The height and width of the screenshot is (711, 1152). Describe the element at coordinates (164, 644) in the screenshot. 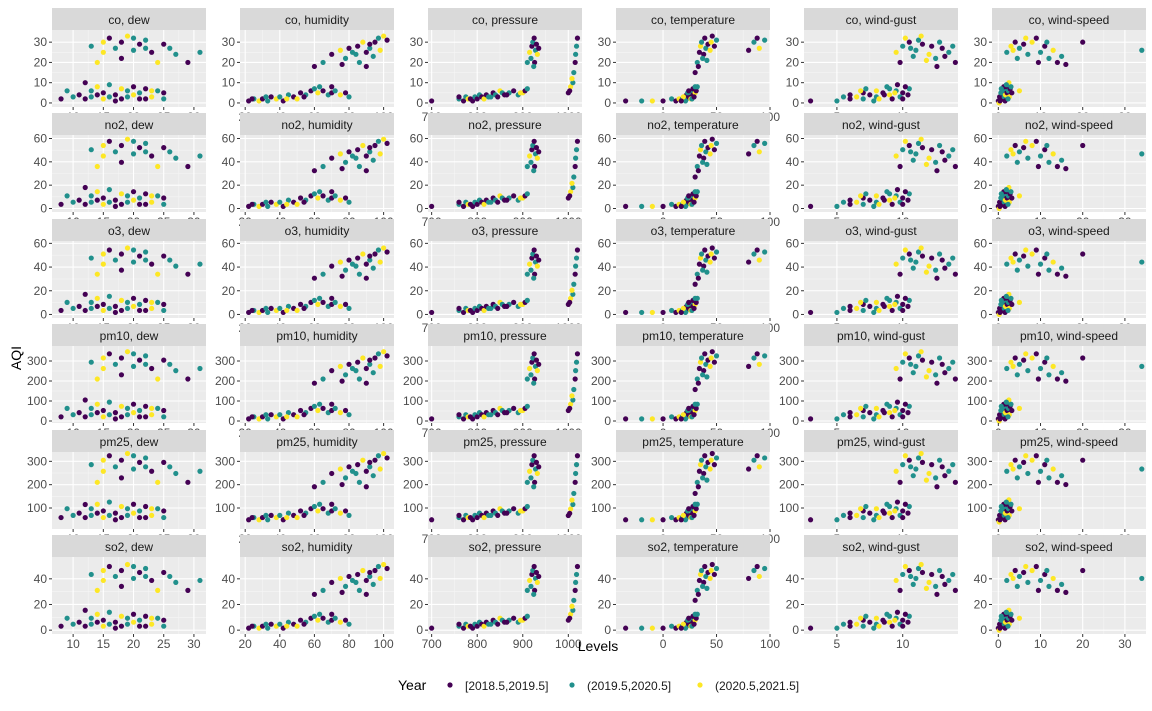

I see `x-tick-label: 25` at that location.